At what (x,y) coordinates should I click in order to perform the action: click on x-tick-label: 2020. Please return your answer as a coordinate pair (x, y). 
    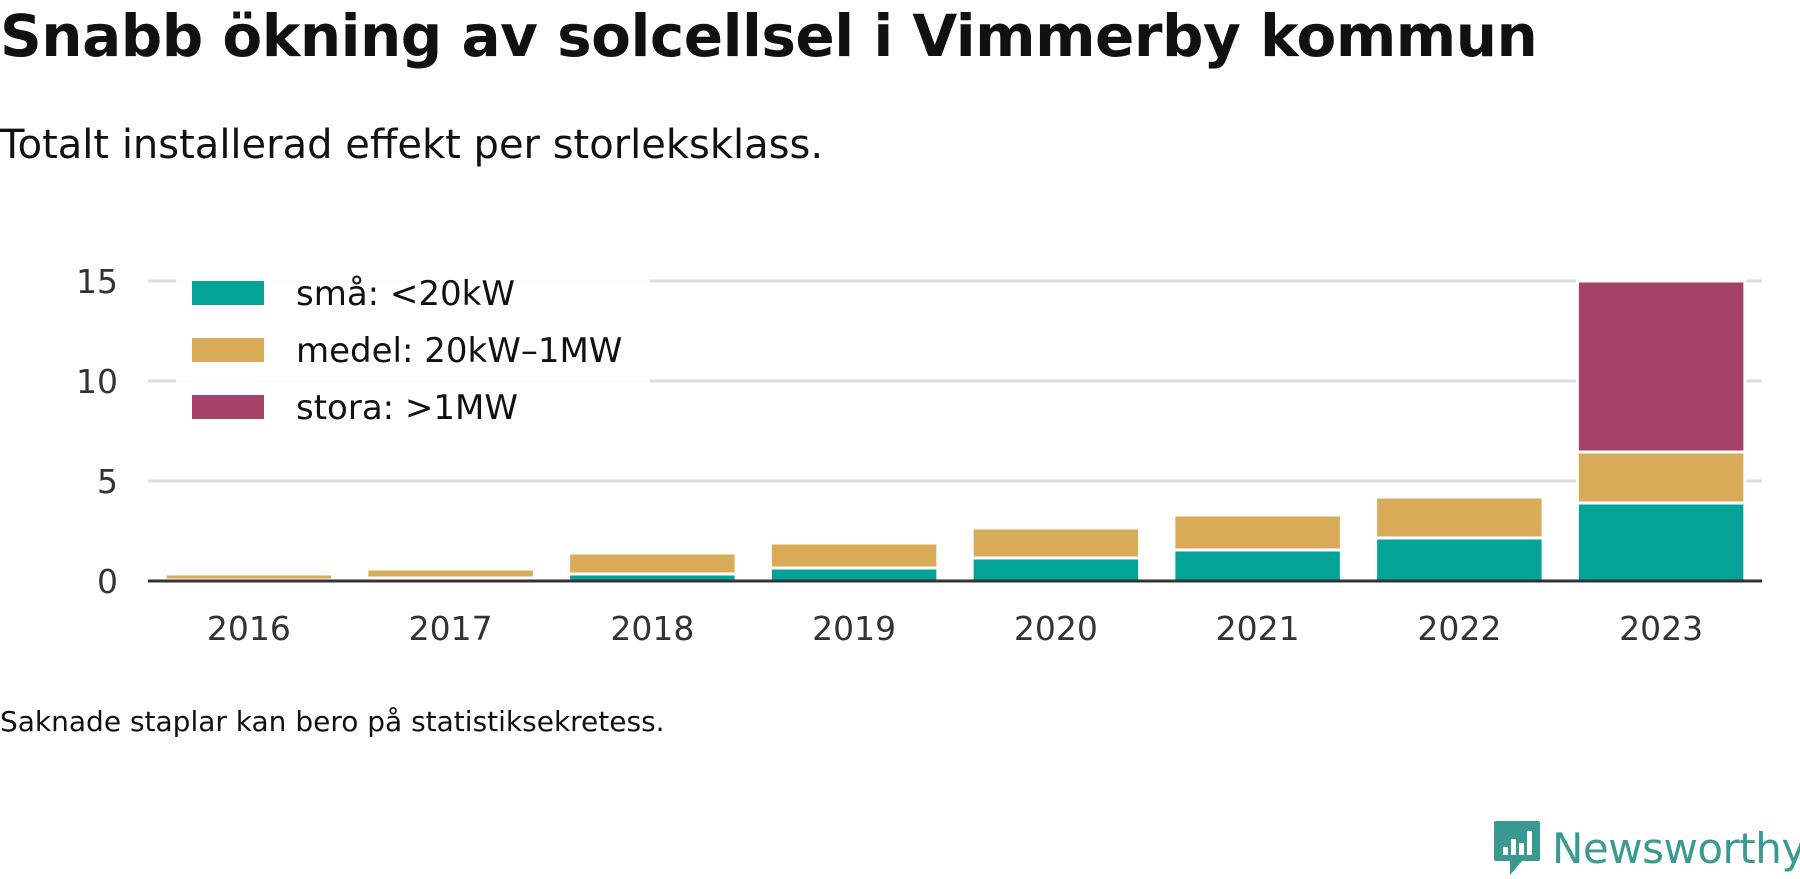
    Looking at the image, I should click on (1056, 628).